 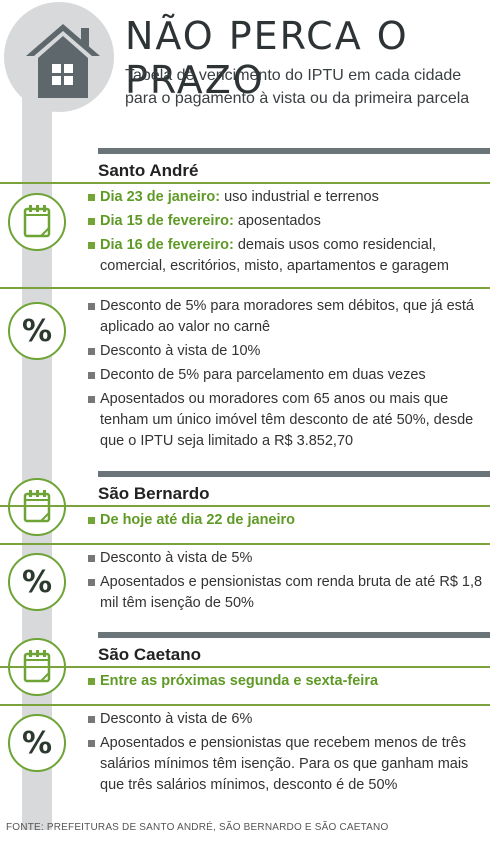 What do you see at coordinates (267, 58) in the screenshot?
I see `page-title: NÃO PERCA O PRAZO` at bounding box center [267, 58].